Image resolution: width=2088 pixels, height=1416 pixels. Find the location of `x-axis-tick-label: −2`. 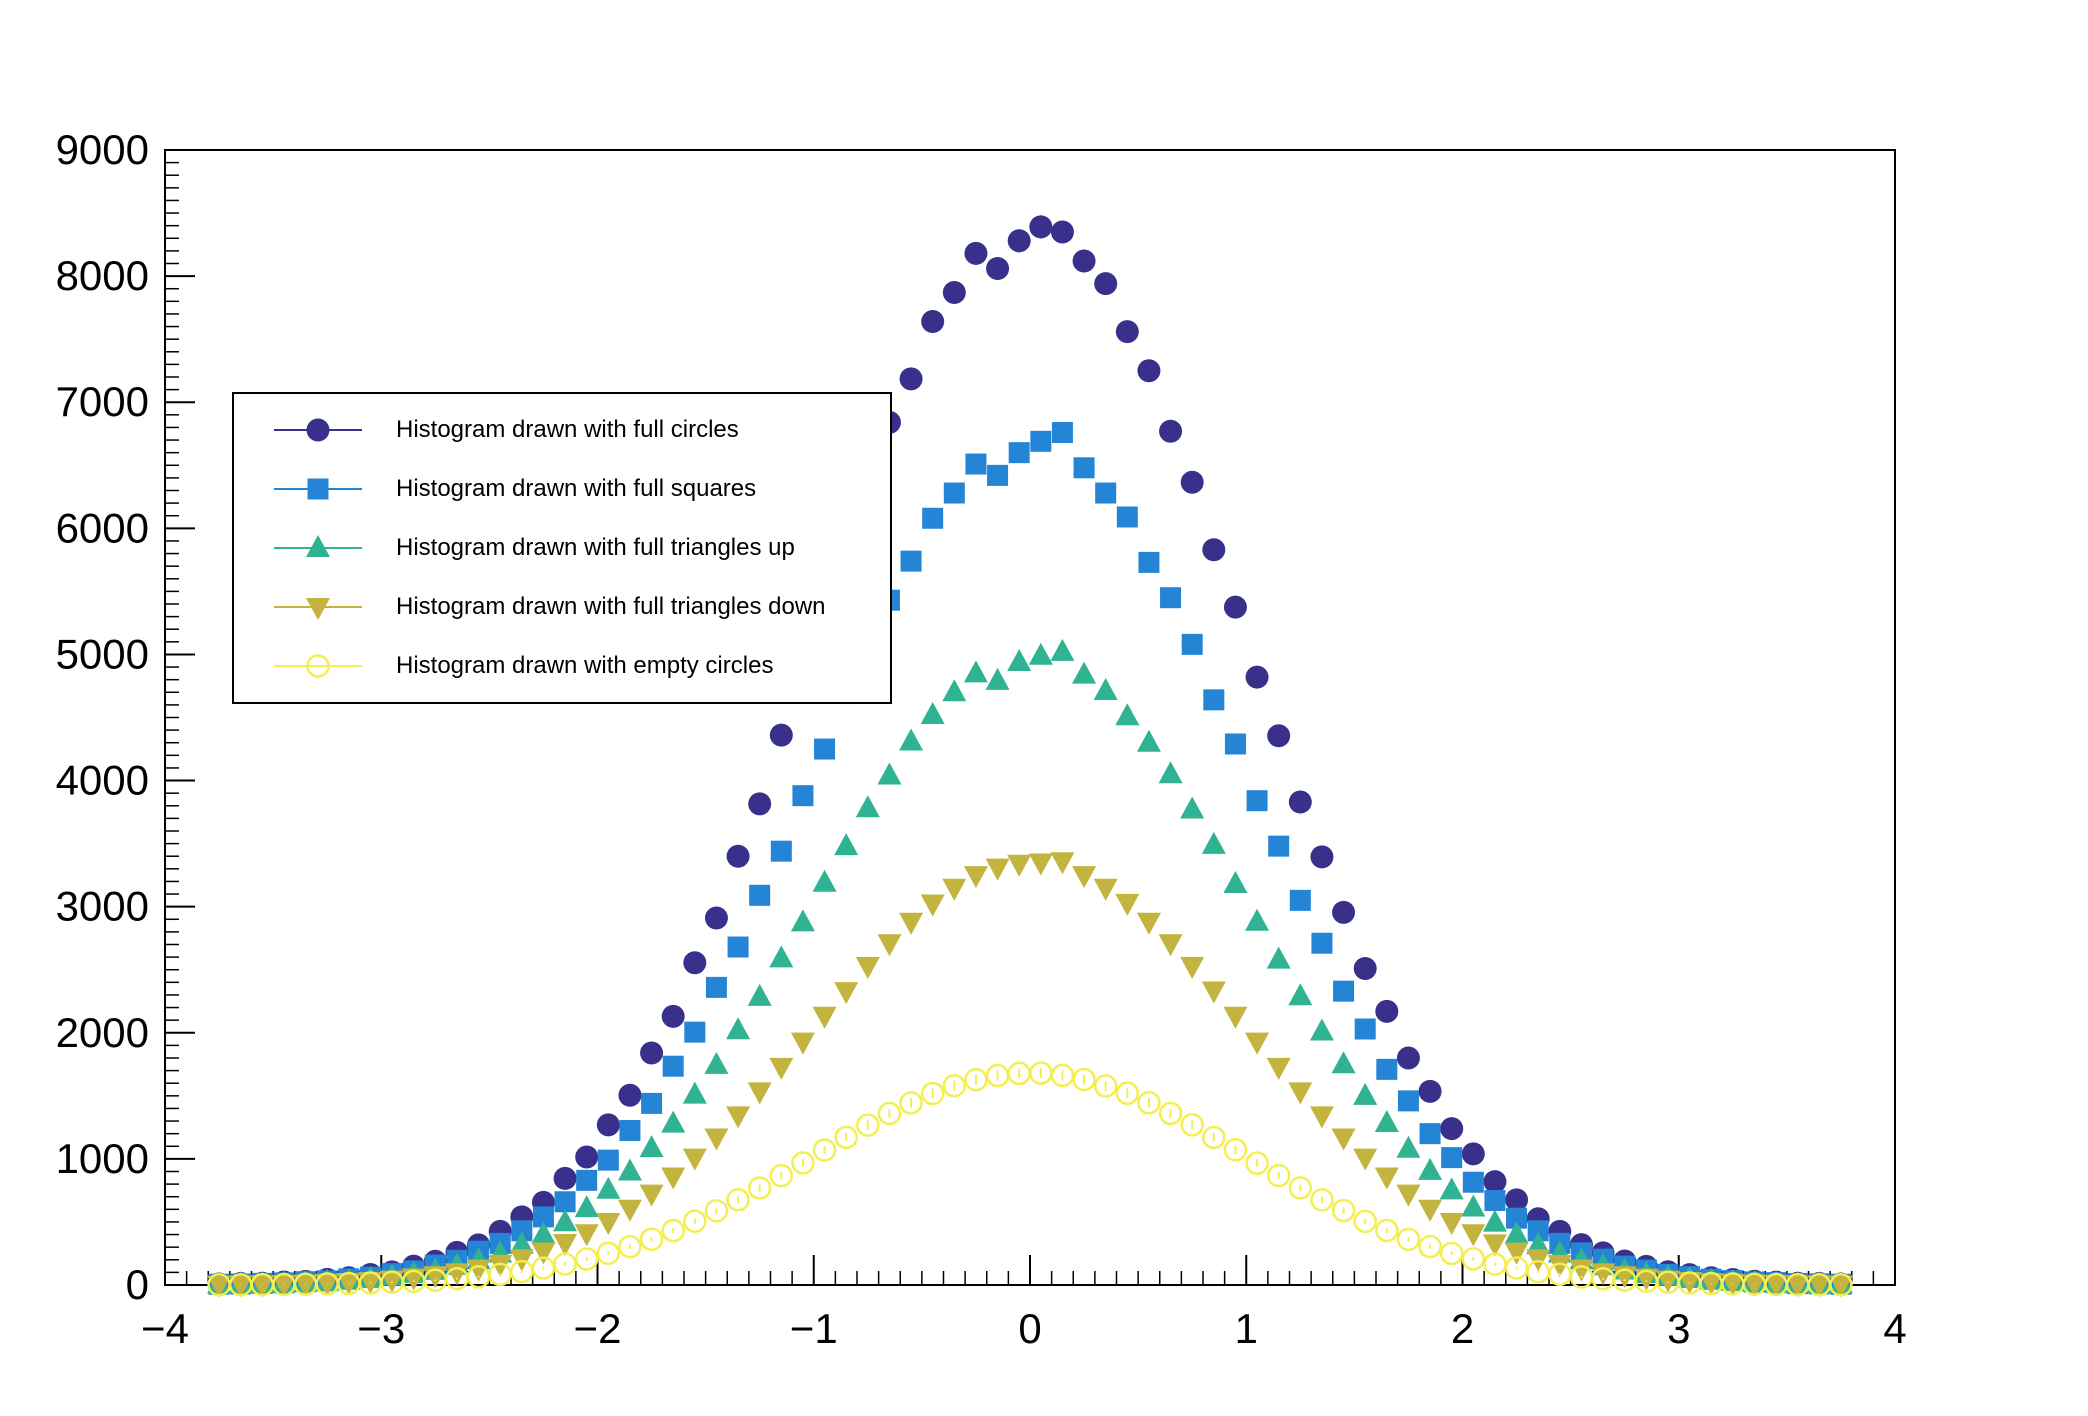

x-axis-tick-label: −2 is located at coordinates (598, 1328).